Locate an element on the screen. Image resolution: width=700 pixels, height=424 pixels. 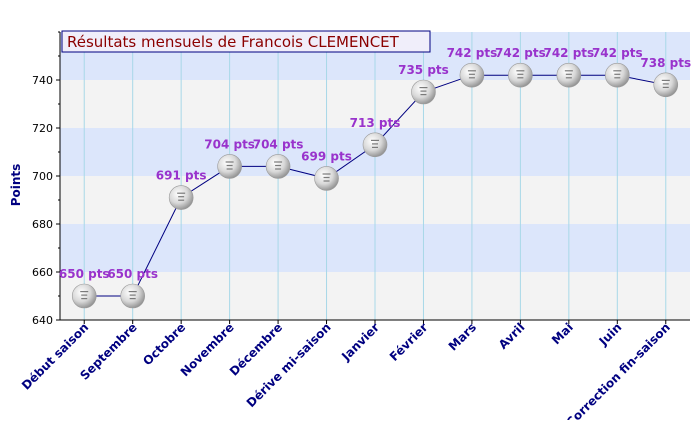
data-label: 738 pts is located at coordinates (665, 63).